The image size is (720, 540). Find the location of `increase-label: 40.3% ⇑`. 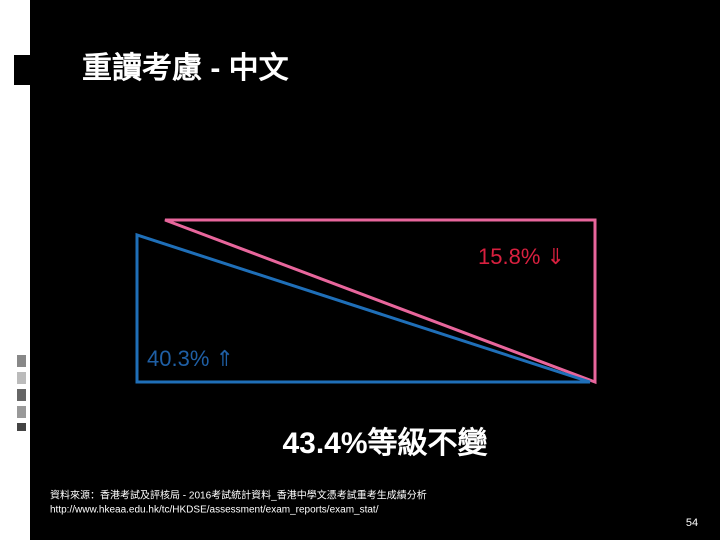

increase-label: 40.3% ⇑ is located at coordinates (190, 358).